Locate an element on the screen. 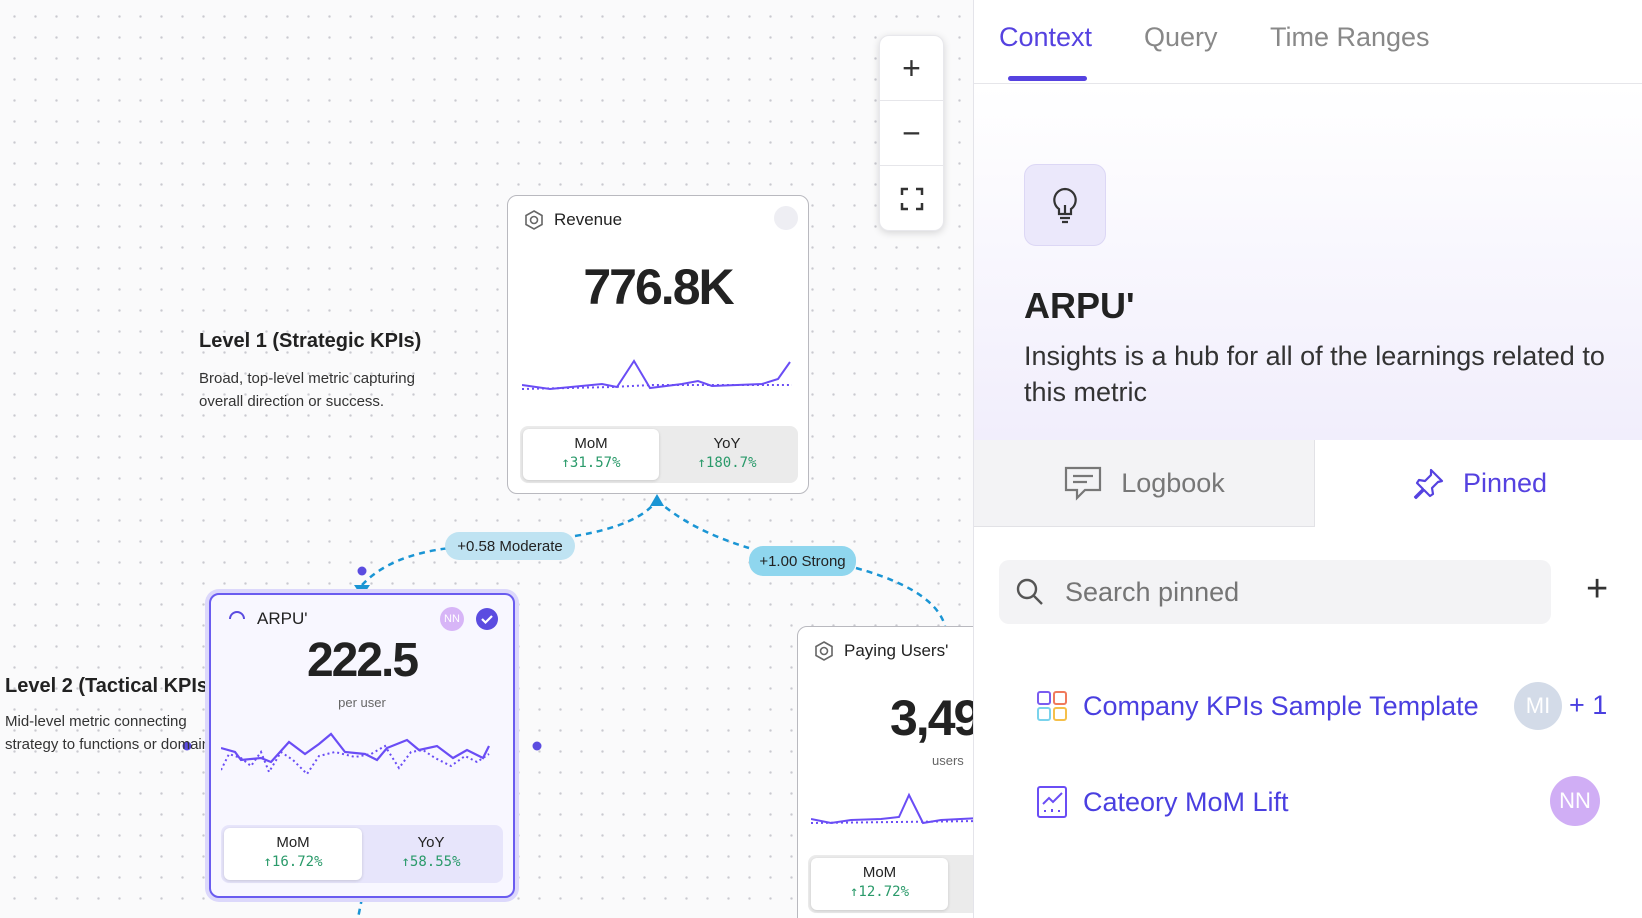 The width and height of the screenshot is (1642, 918). mom-value: ↑31.57% is located at coordinates (591, 463).